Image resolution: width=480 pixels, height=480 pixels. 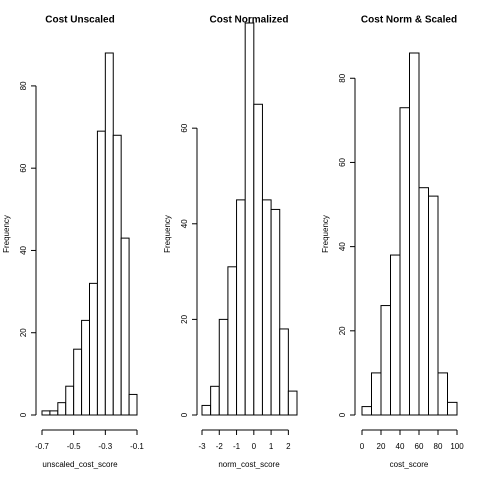 I want to click on chart-title: Cost Norm & Scaled, so click(x=409, y=20).